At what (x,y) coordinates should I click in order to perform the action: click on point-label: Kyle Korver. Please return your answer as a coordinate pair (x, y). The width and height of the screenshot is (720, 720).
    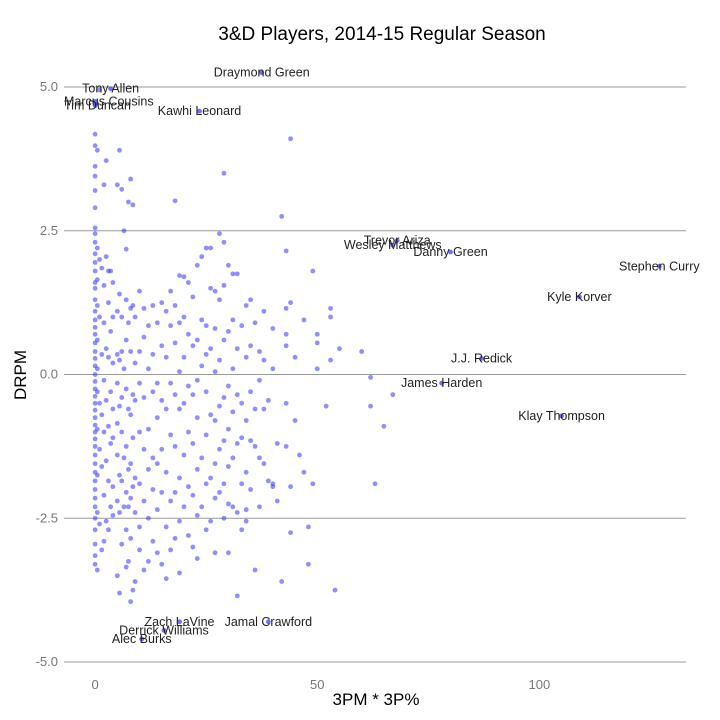
    Looking at the image, I should click on (579, 297).